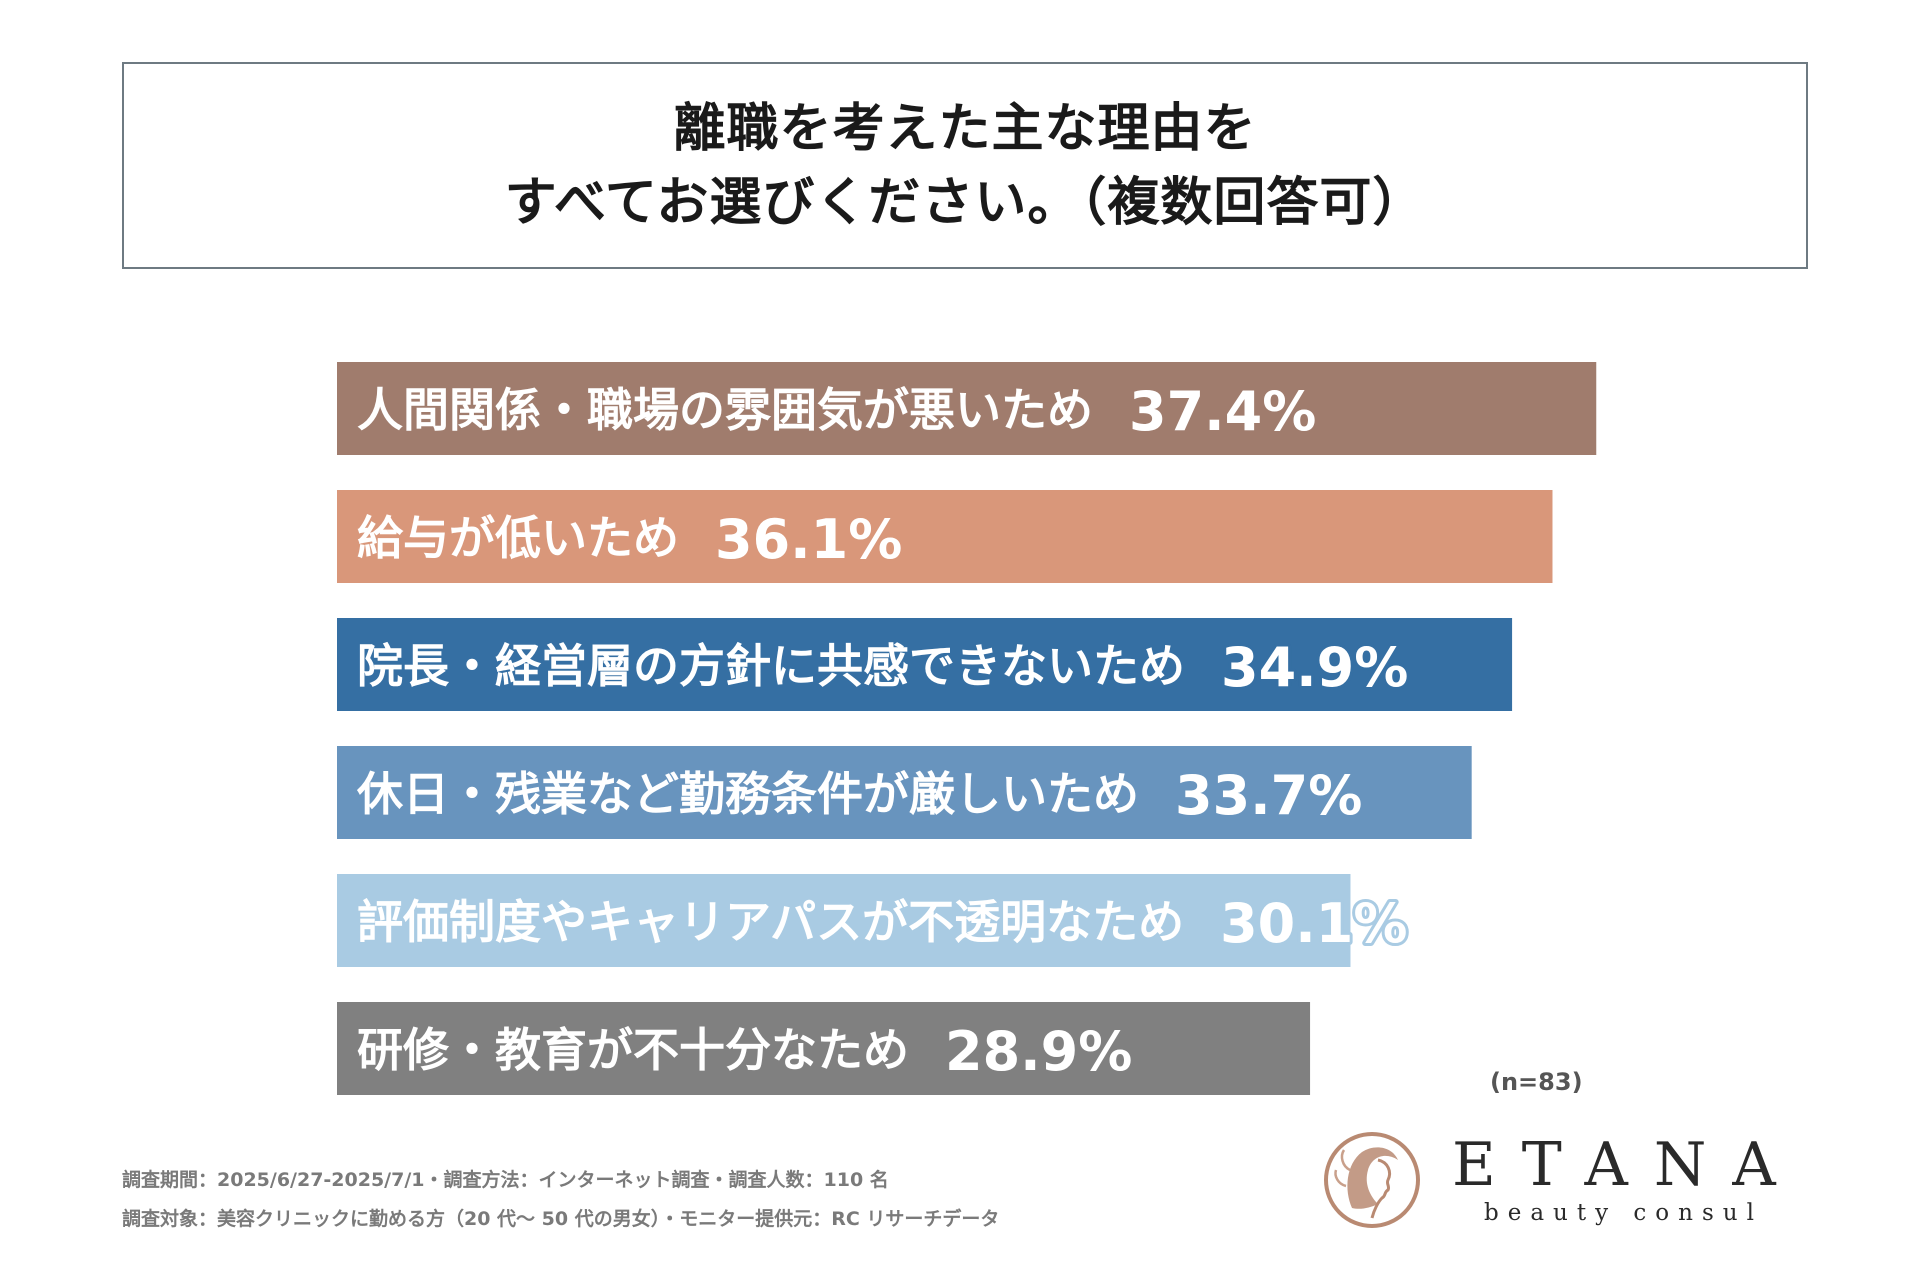 The image size is (1920, 1280). What do you see at coordinates (770, 922) in the screenshot?
I see `bar-category-label-5: 評価制度やキャリアパスが不透明なため` at bounding box center [770, 922].